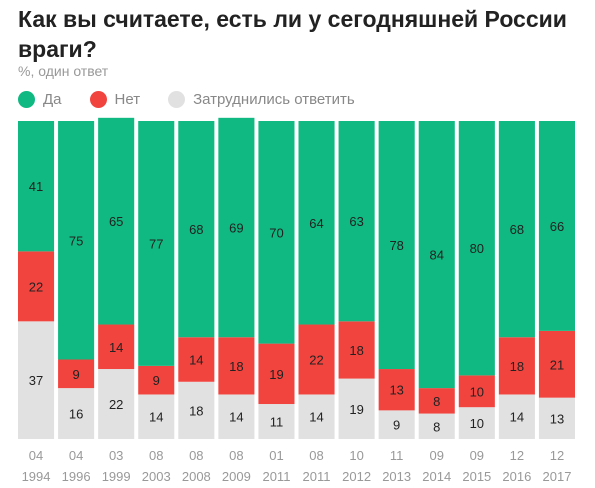  I want to click on x-tick-label-year: 1999, so click(116, 476).